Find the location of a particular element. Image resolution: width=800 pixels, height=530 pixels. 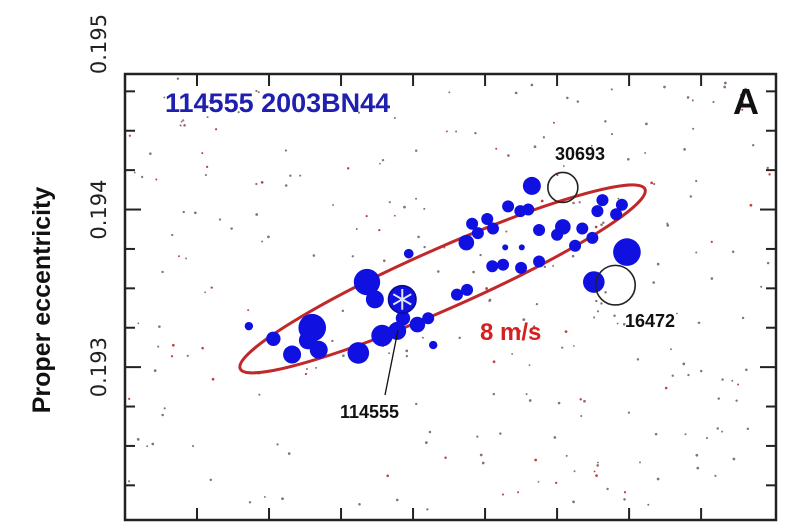

parent-label: 114555 is located at coordinates (369, 412).